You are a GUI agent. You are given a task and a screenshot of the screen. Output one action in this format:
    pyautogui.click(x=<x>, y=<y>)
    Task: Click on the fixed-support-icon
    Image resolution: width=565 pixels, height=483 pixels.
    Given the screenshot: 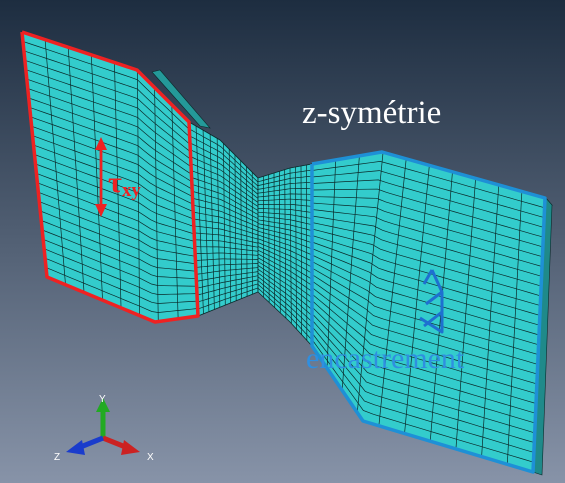 What is the action you would take?
    pyautogui.click(x=431, y=301)
    